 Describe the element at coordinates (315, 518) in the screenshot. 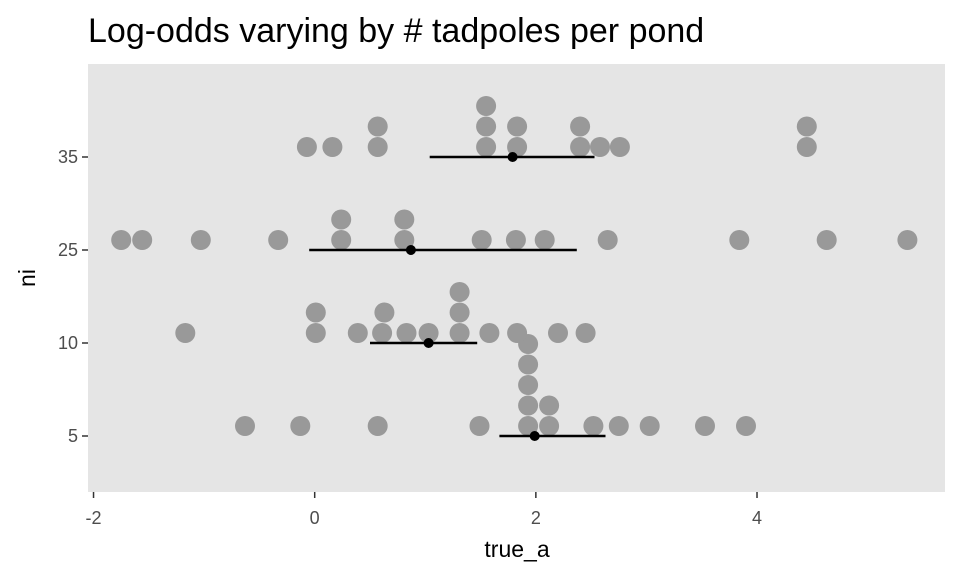

I see `x-tick-label: 0` at that location.